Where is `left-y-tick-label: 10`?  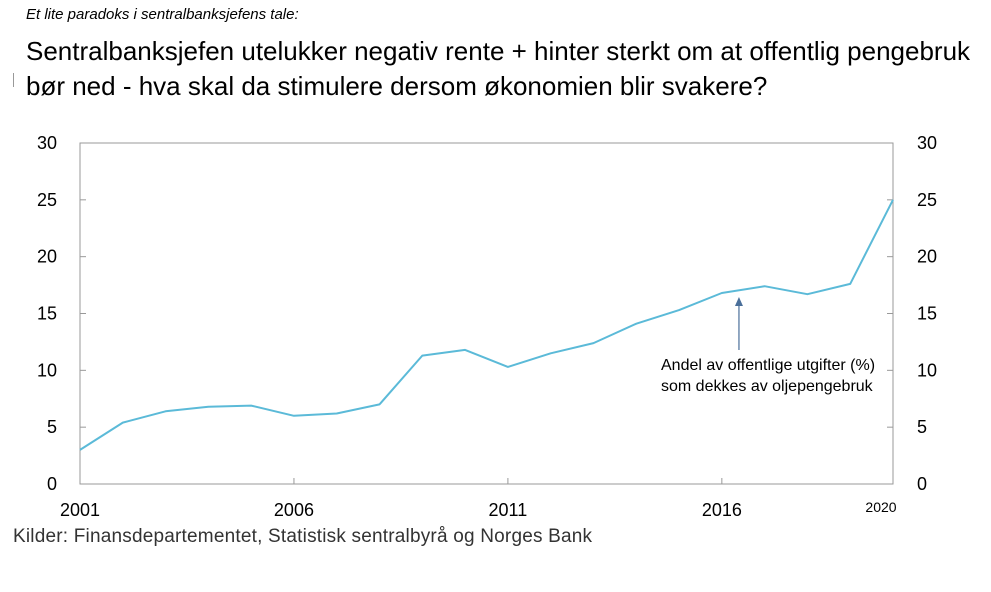
left-y-tick-label: 10 is located at coordinates (47, 370).